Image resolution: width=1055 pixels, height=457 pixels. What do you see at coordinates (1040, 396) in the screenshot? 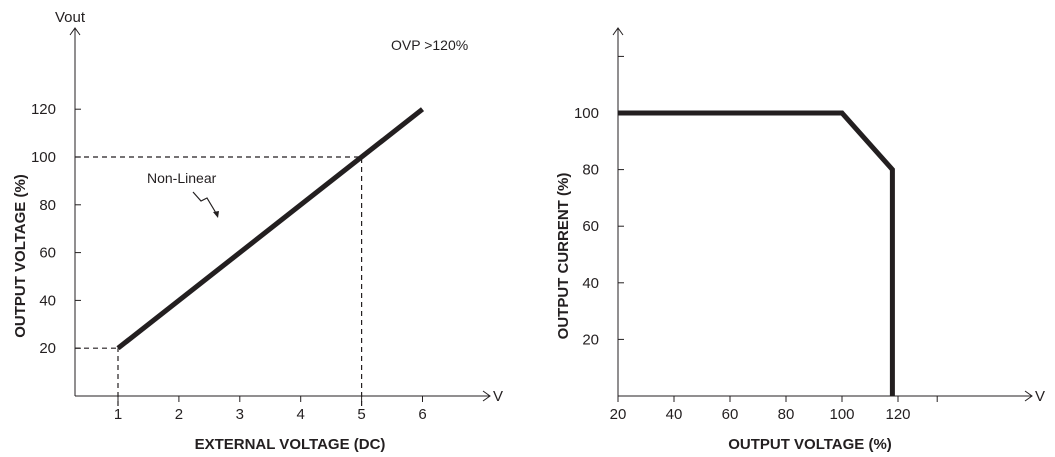
I see `right-x-unit-label: V` at bounding box center [1040, 396].